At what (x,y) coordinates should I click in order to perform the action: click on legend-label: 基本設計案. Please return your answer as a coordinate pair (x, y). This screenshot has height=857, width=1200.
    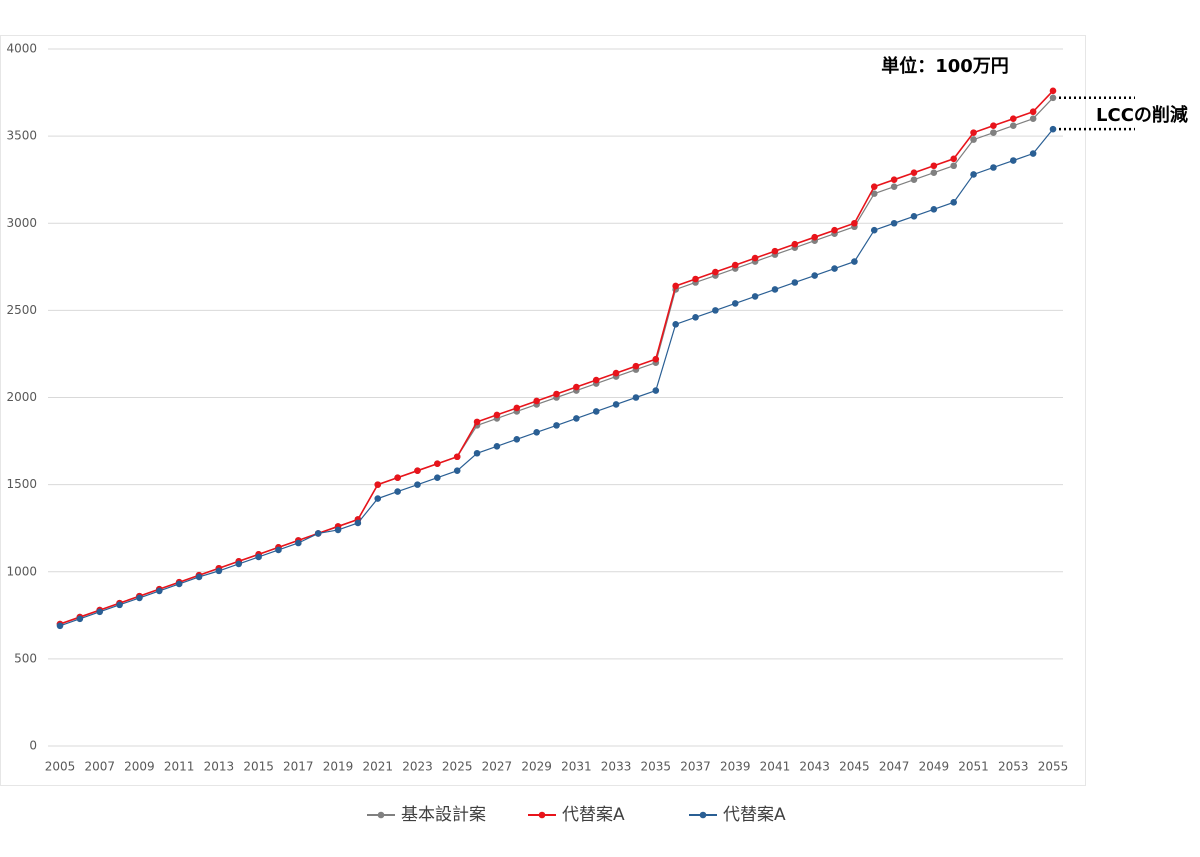
    Looking at the image, I should click on (443, 815).